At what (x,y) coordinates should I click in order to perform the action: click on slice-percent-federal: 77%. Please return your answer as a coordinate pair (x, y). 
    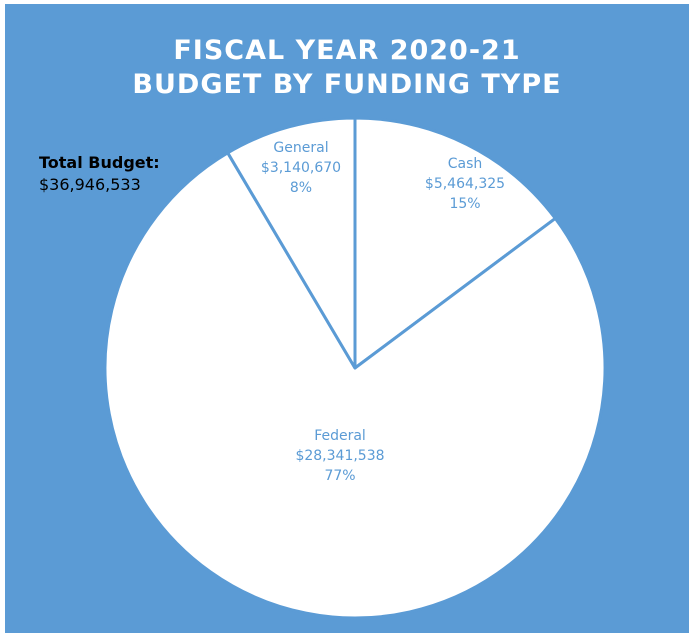
    Looking at the image, I should click on (339, 476).